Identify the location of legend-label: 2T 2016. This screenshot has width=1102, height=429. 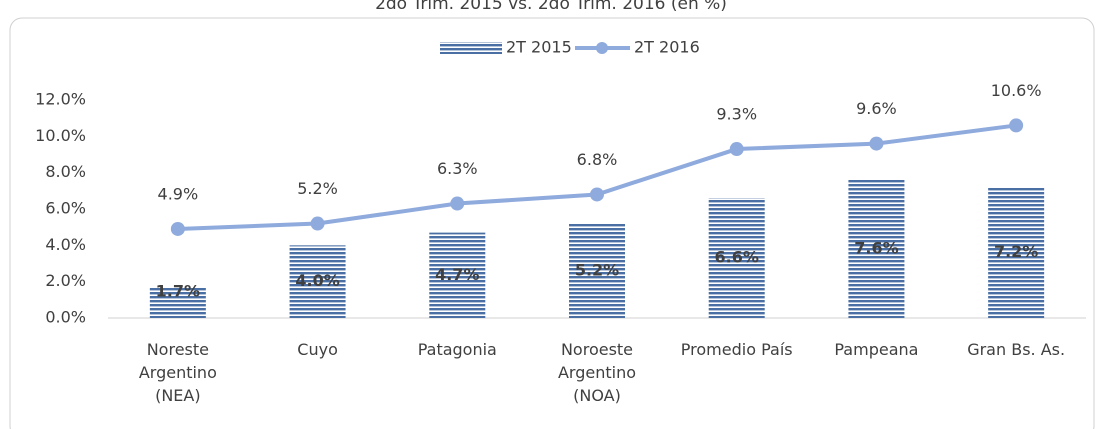
(667, 47).